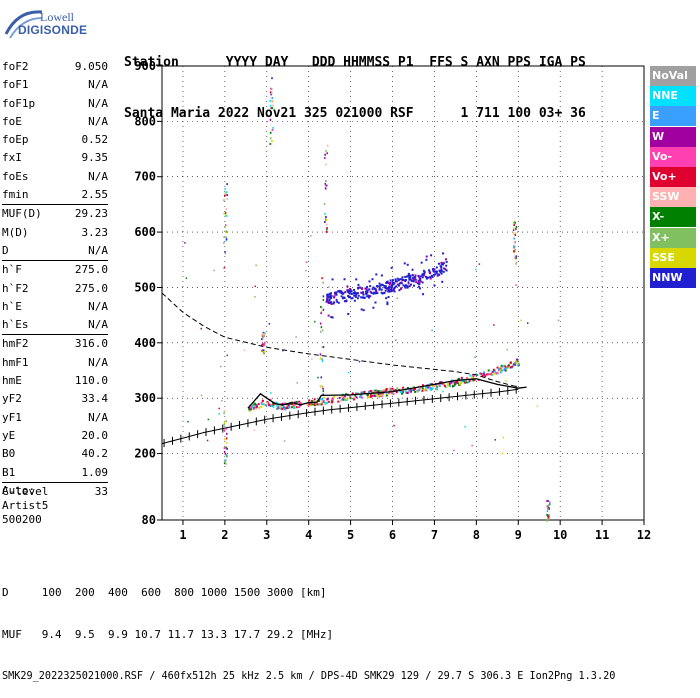 The image size is (700, 698). I want to click on x-tick-label: 2, so click(224, 535).